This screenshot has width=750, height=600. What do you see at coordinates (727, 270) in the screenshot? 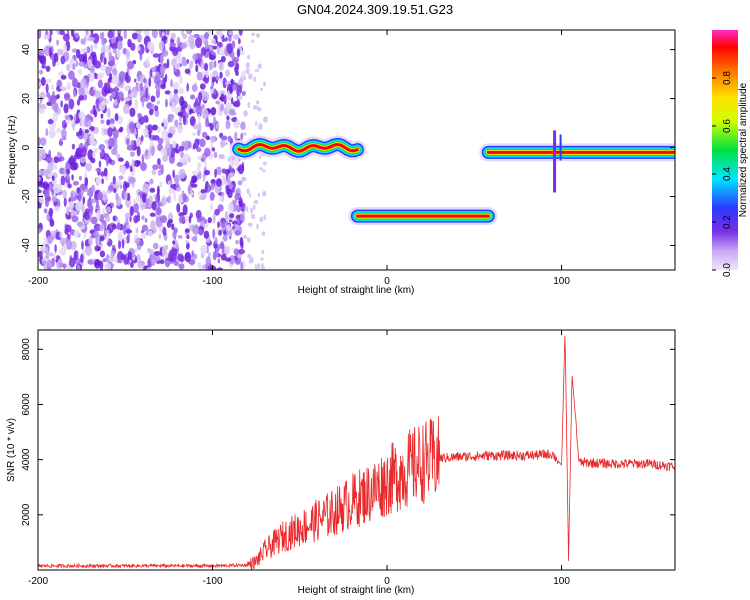
I see `colorbar-tick-label: 0.0` at bounding box center [727, 270].